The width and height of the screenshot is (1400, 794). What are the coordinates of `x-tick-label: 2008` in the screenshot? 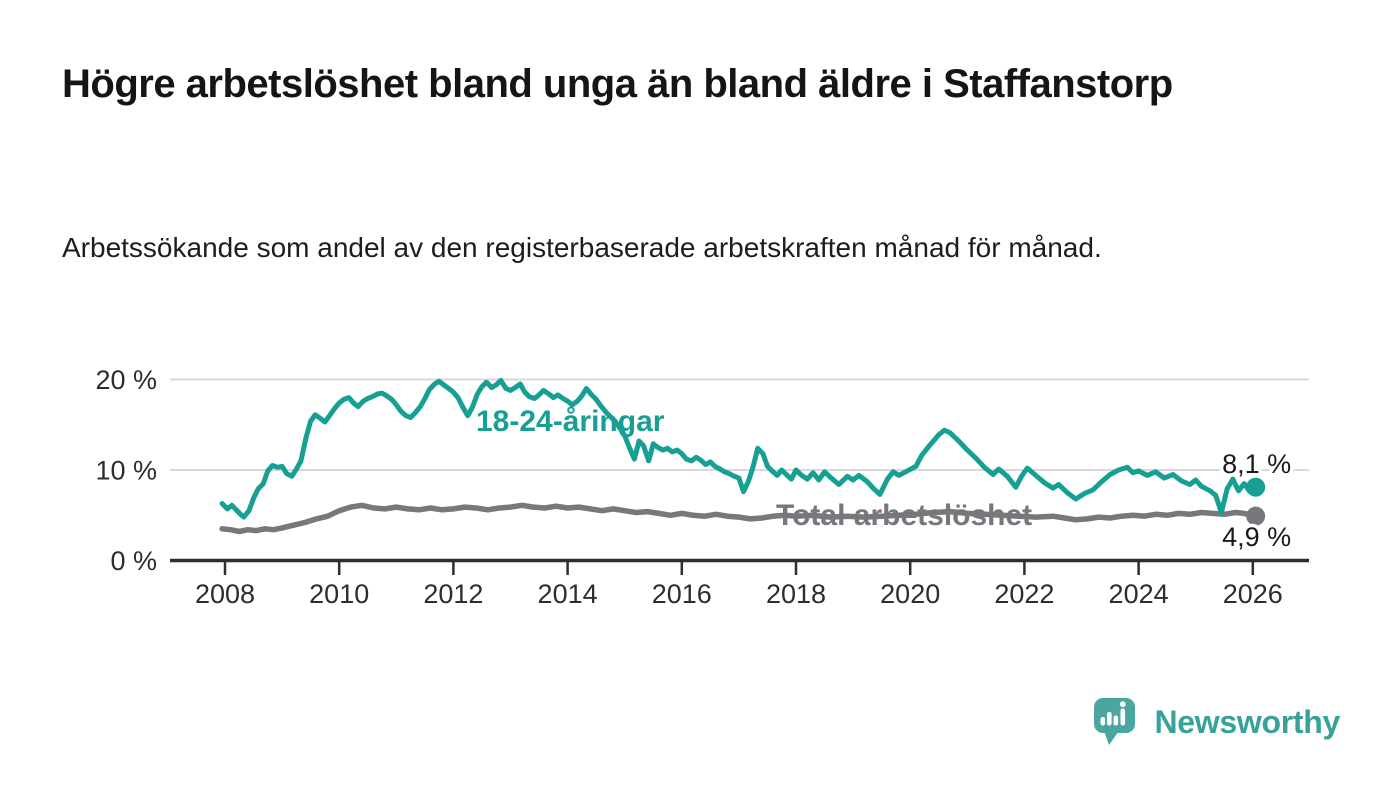 It's located at (225, 594).